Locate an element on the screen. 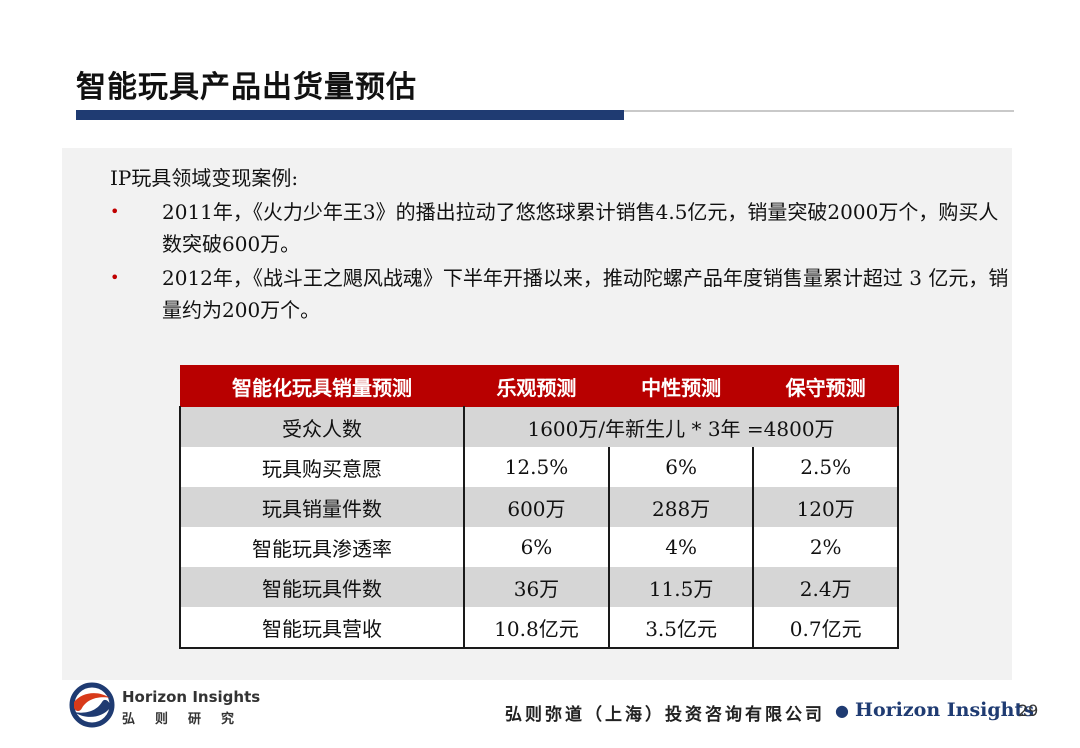 Image resolution: width=1080 pixels, height=748 pixels. page-number: 29 is located at coordinates (1028, 710).